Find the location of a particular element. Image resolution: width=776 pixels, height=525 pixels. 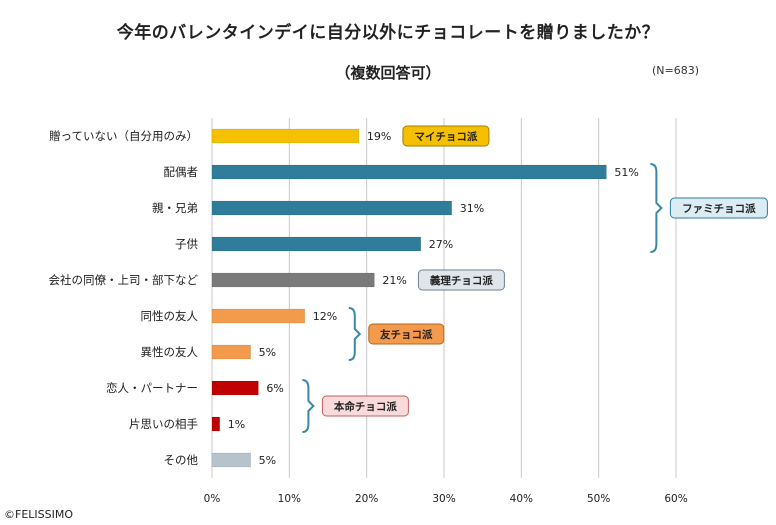

group-badge-label: 友チョコ派 is located at coordinates (406, 334).